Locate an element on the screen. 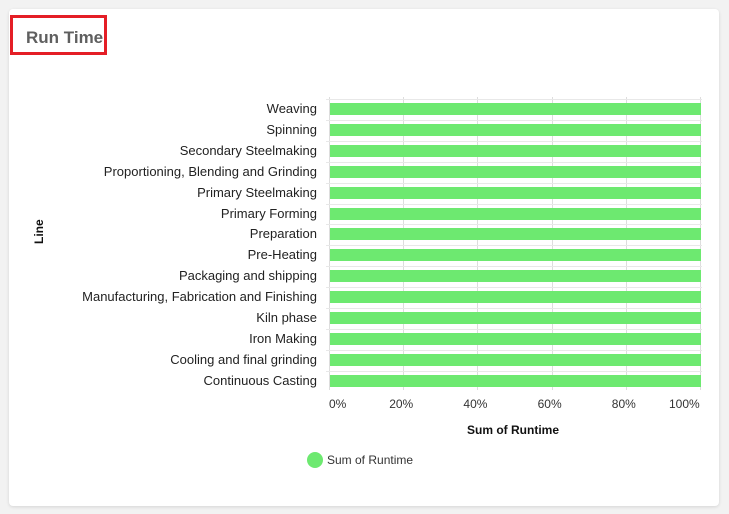 The width and height of the screenshot is (729, 514). category-label: Weaving is located at coordinates (291, 108).